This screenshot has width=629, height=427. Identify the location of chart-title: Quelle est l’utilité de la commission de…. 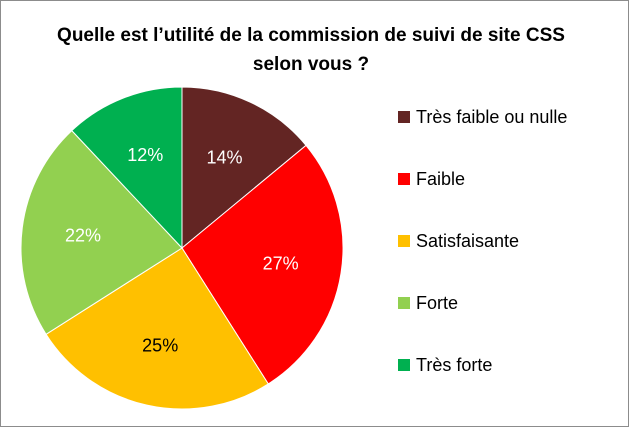
(311, 50).